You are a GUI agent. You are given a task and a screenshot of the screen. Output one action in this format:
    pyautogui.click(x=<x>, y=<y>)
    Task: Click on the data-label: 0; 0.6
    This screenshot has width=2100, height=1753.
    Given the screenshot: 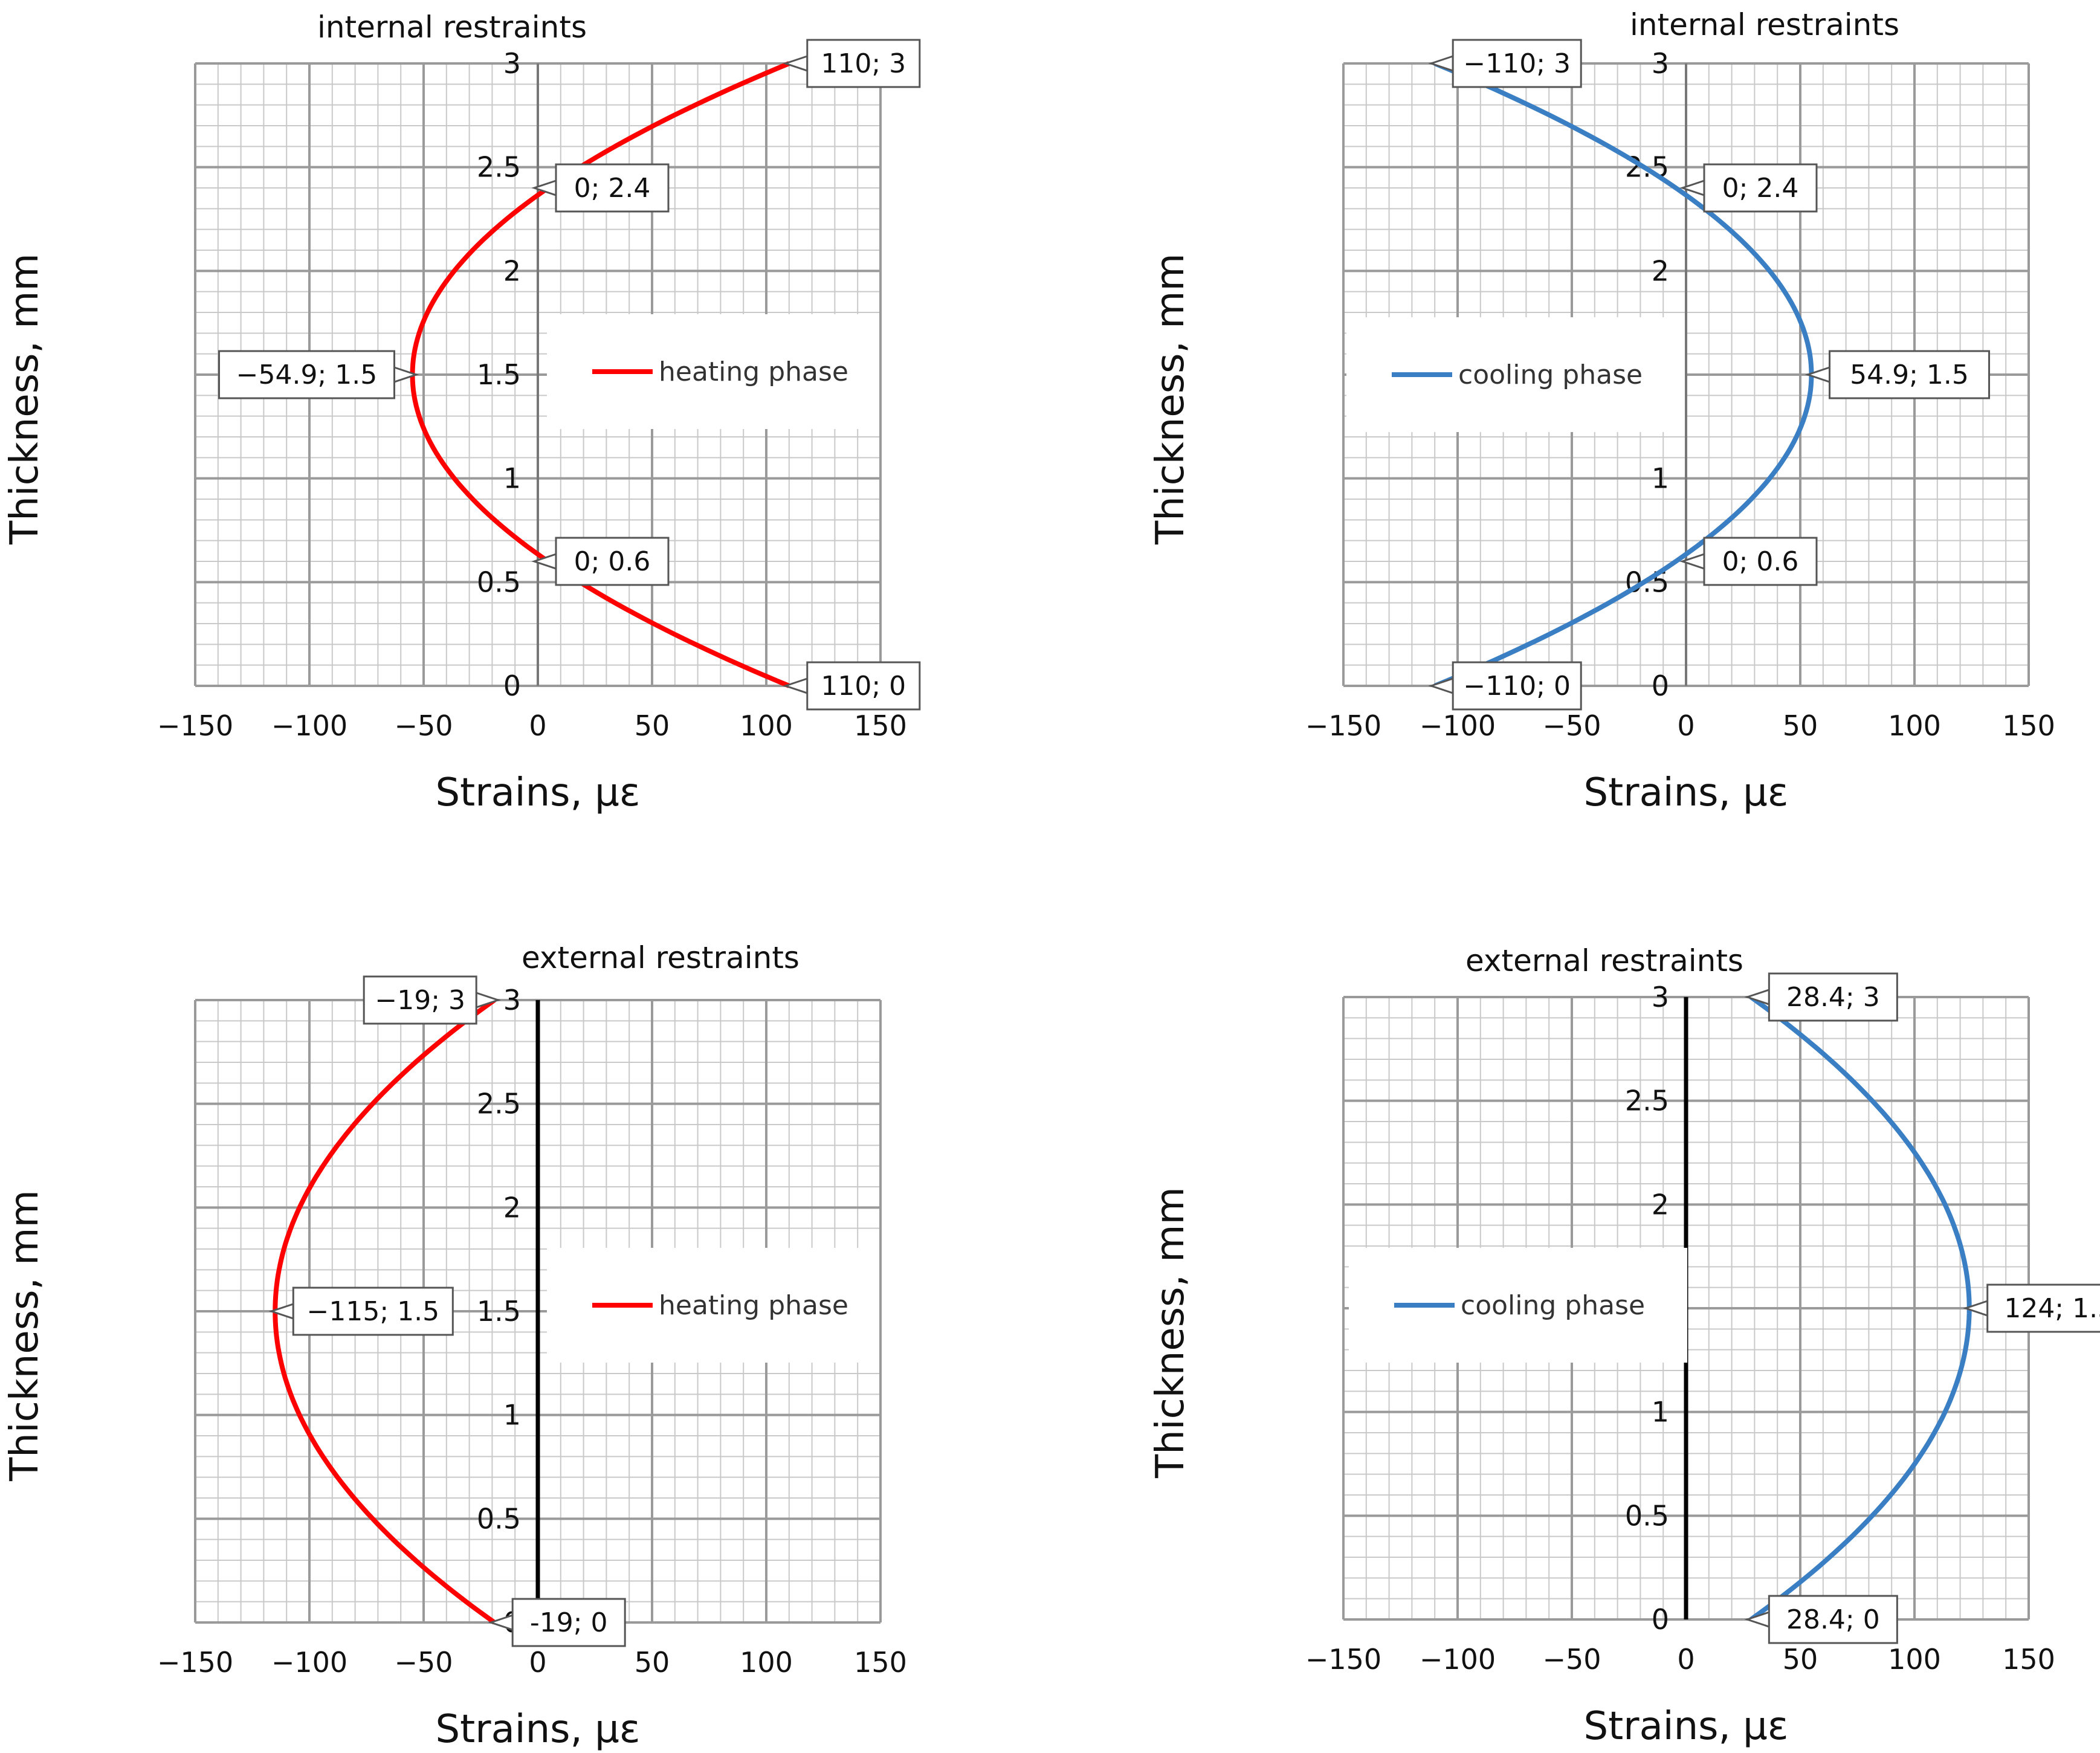 What is the action you would take?
    pyautogui.click(x=600, y=561)
    